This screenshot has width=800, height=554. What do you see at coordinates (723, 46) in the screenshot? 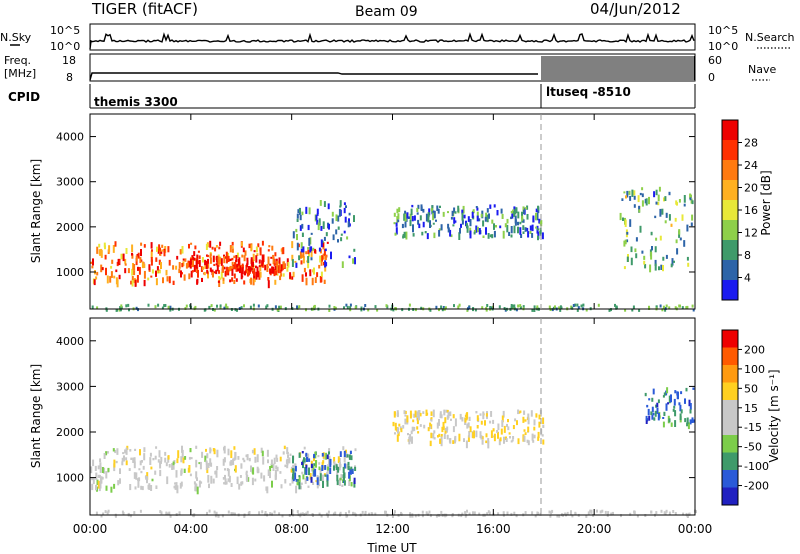
I see `nsearch-tick-low: 10^0` at bounding box center [723, 46].